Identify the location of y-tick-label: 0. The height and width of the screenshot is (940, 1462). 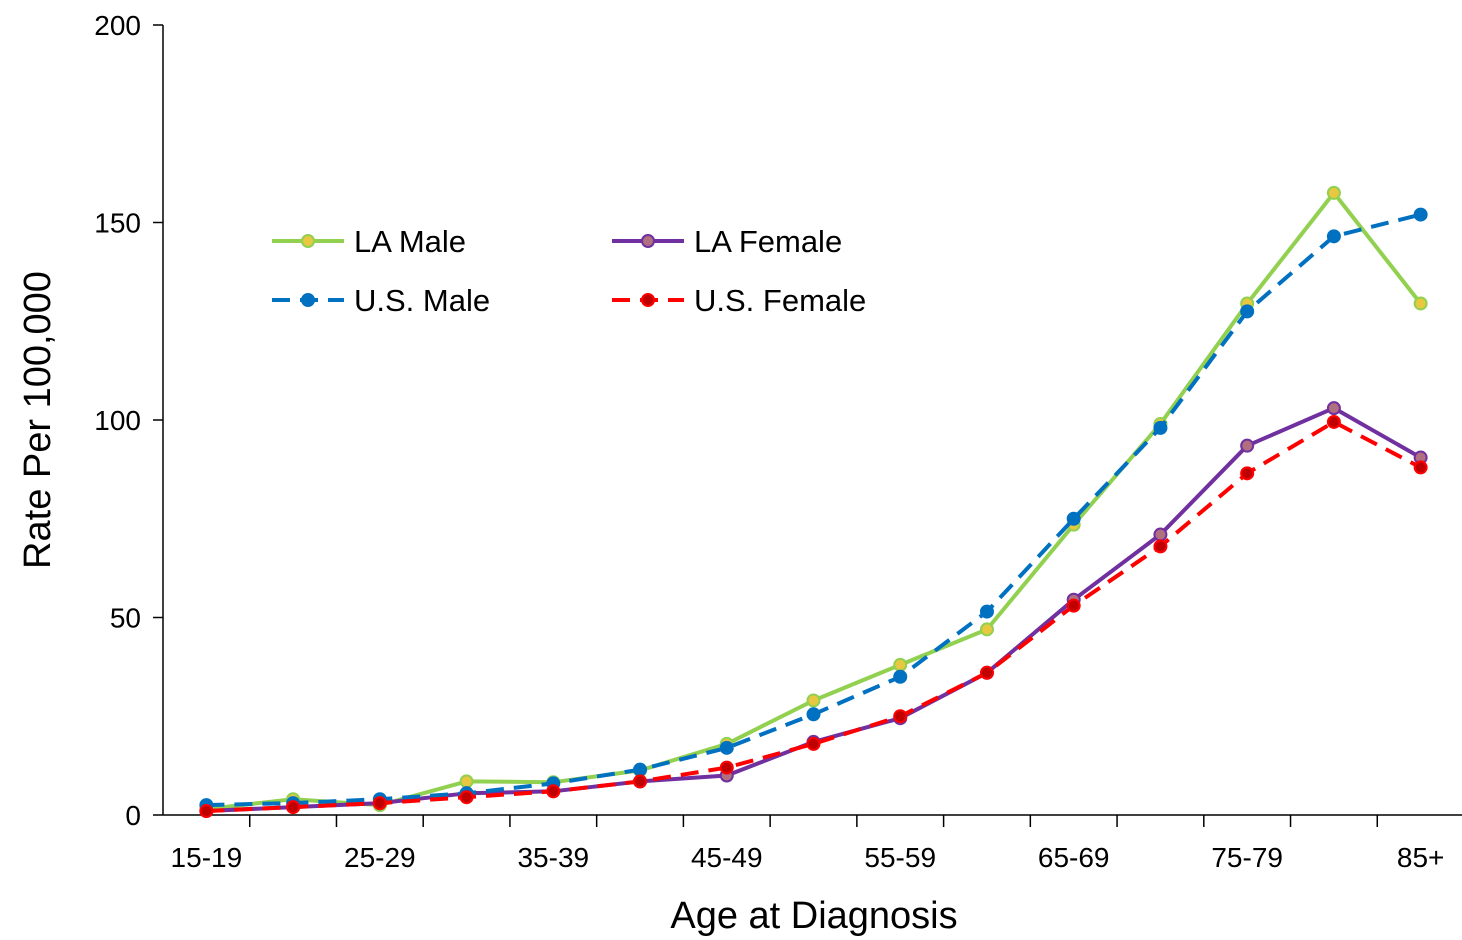
(133, 815).